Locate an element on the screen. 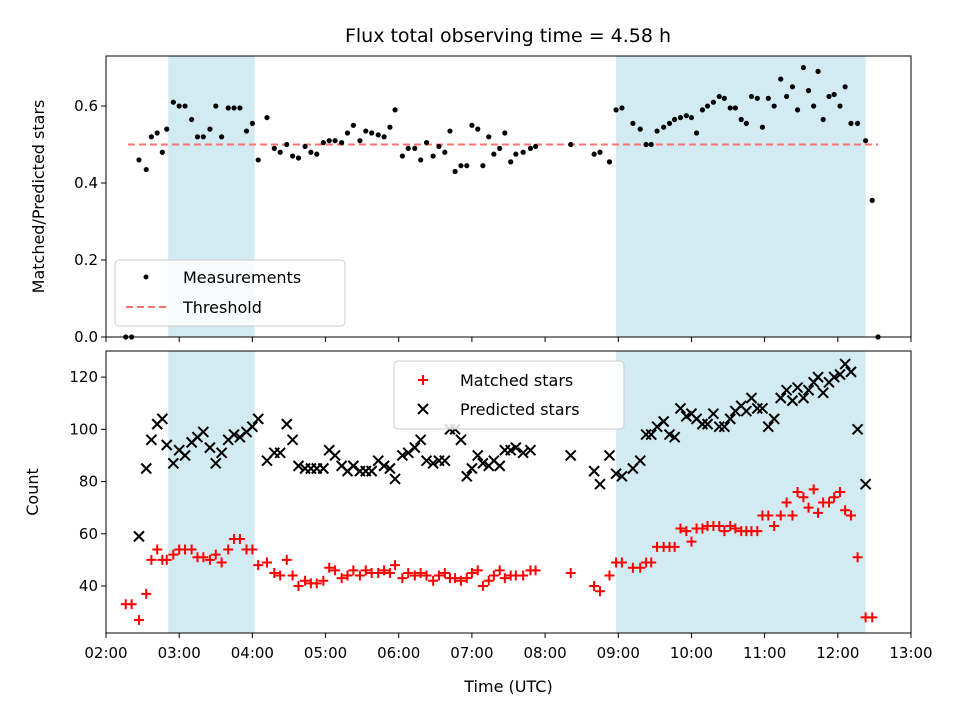 This screenshot has height=720, width=960. legend-threshold-label: Threshold is located at coordinates (222, 307).